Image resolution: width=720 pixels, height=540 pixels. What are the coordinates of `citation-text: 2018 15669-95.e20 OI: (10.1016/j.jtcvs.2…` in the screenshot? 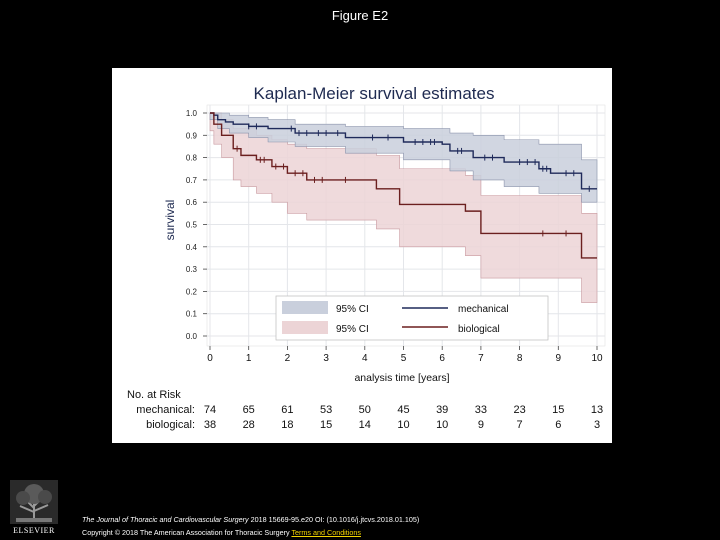 It's located at (334, 519).